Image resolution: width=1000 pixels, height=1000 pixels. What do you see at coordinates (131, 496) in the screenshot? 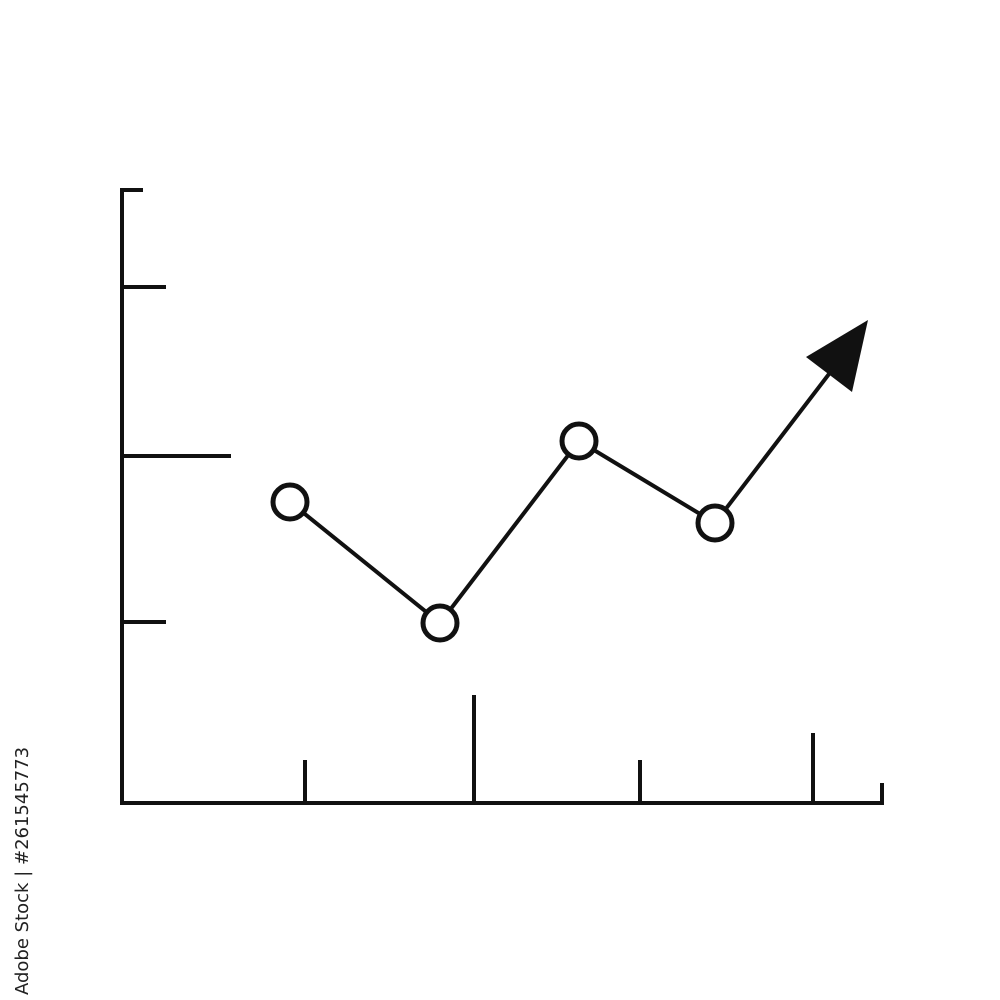
I see `y-axis` at bounding box center [131, 496].